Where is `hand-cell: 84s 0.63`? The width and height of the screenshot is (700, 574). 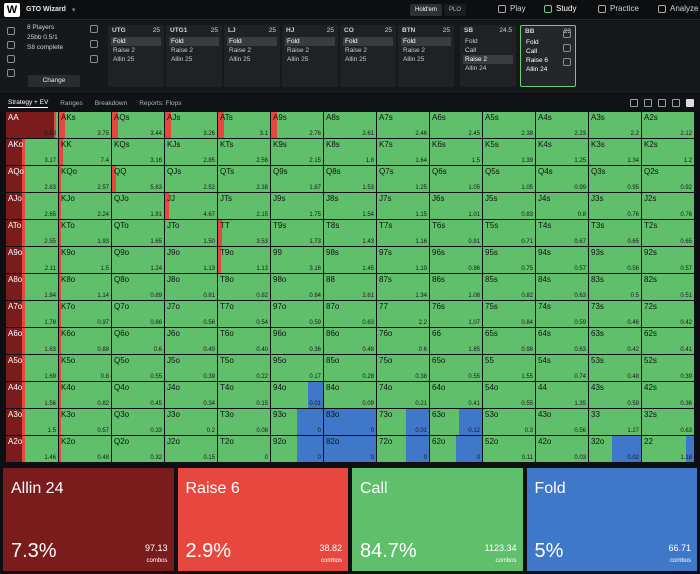
hand-cell: 84s 0.63 is located at coordinates (562, 287).